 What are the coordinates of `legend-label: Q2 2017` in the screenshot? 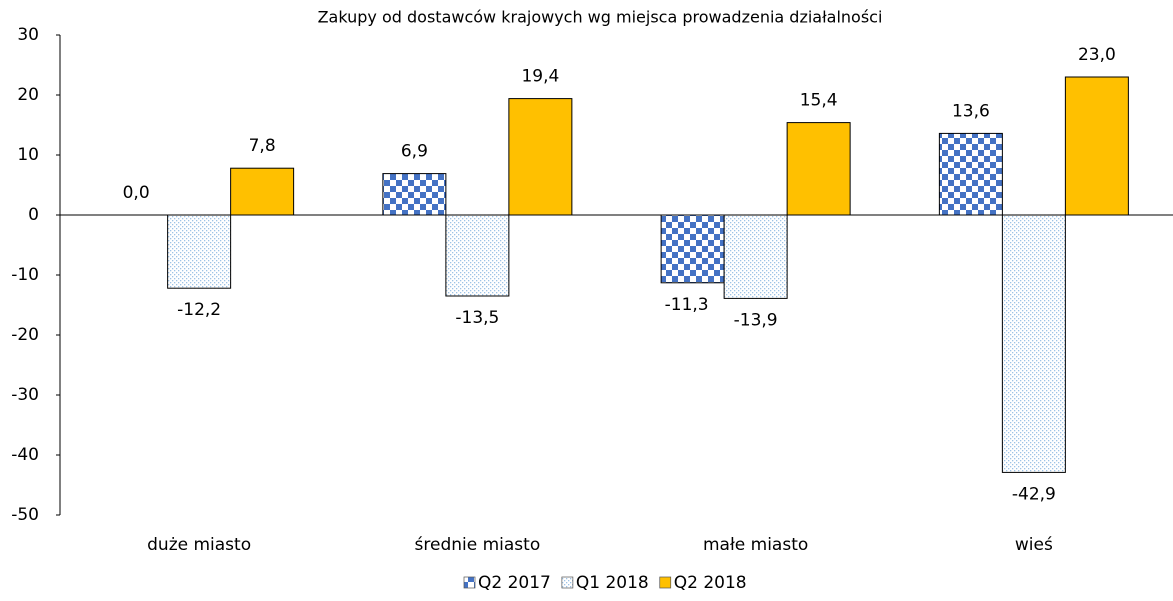 It's located at (514, 583).